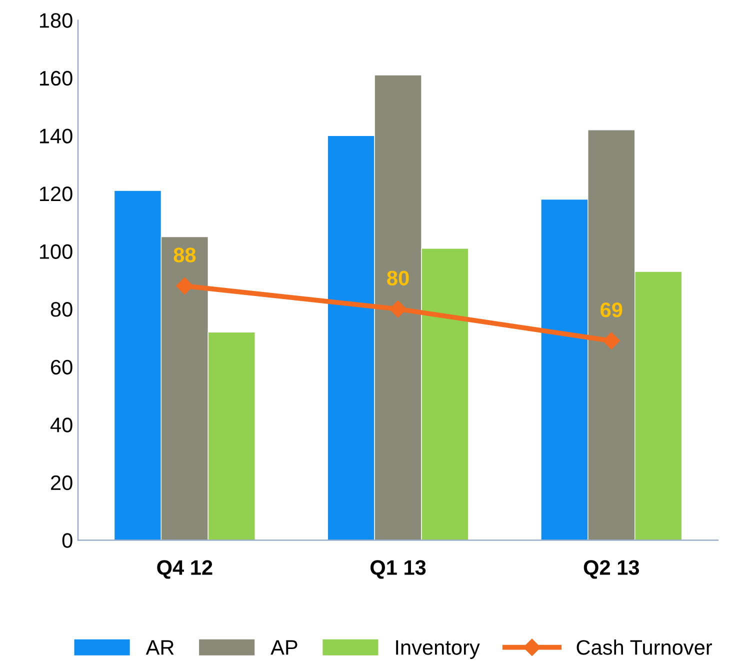 The width and height of the screenshot is (729, 671). Describe the element at coordinates (61, 482) in the screenshot. I see `y-tick-label: 20` at that location.